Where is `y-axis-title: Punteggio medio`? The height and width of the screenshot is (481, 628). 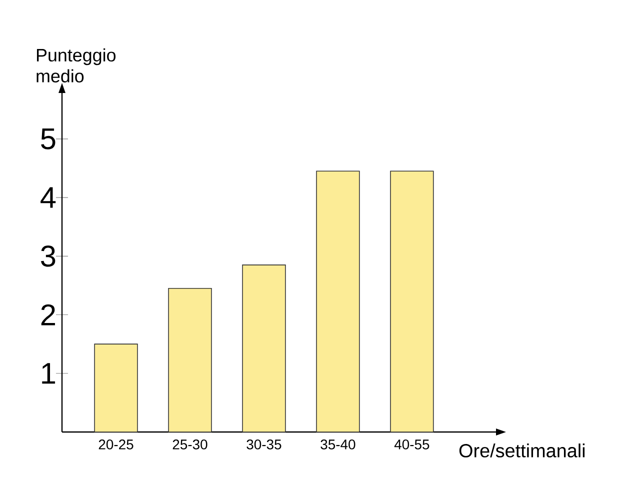
y-axis-title: Punteggio medio is located at coordinates (76, 65).